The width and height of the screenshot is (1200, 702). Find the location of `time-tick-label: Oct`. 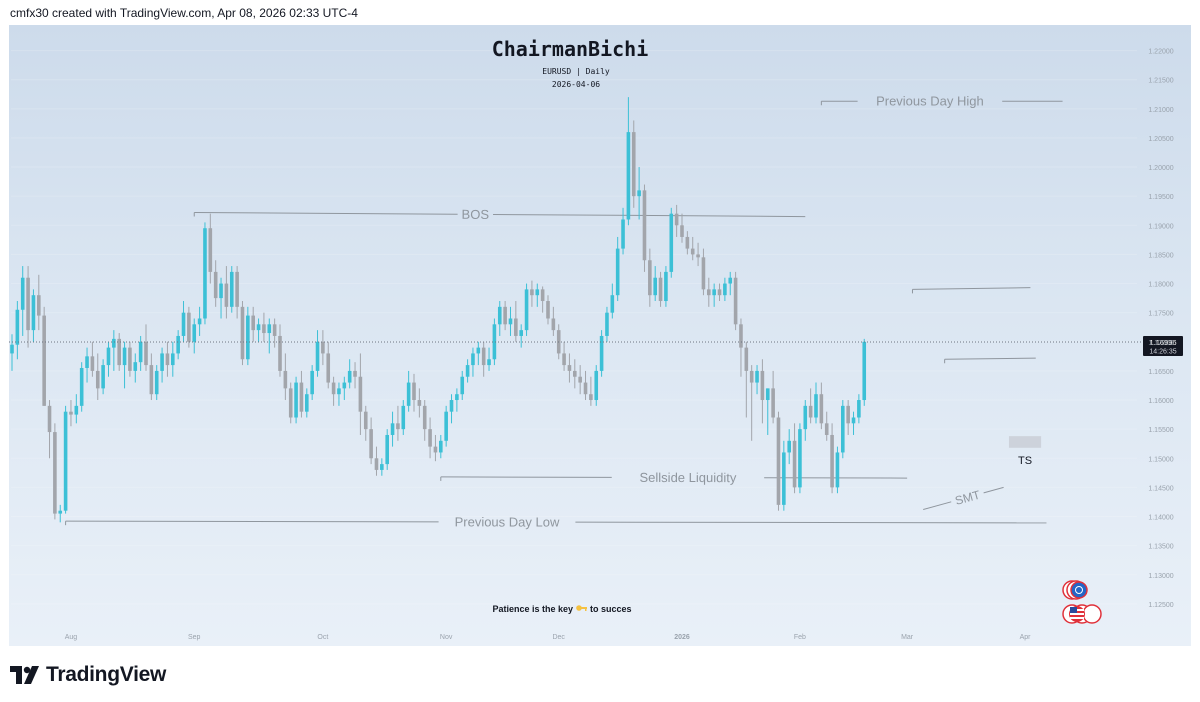

time-tick-label: Oct is located at coordinates (322, 637).